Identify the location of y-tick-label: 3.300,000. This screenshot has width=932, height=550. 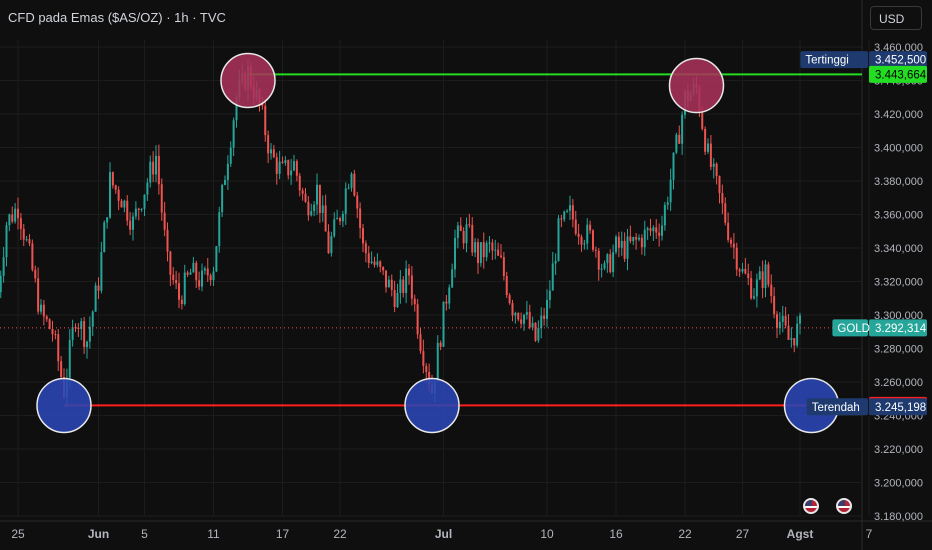
(898, 316).